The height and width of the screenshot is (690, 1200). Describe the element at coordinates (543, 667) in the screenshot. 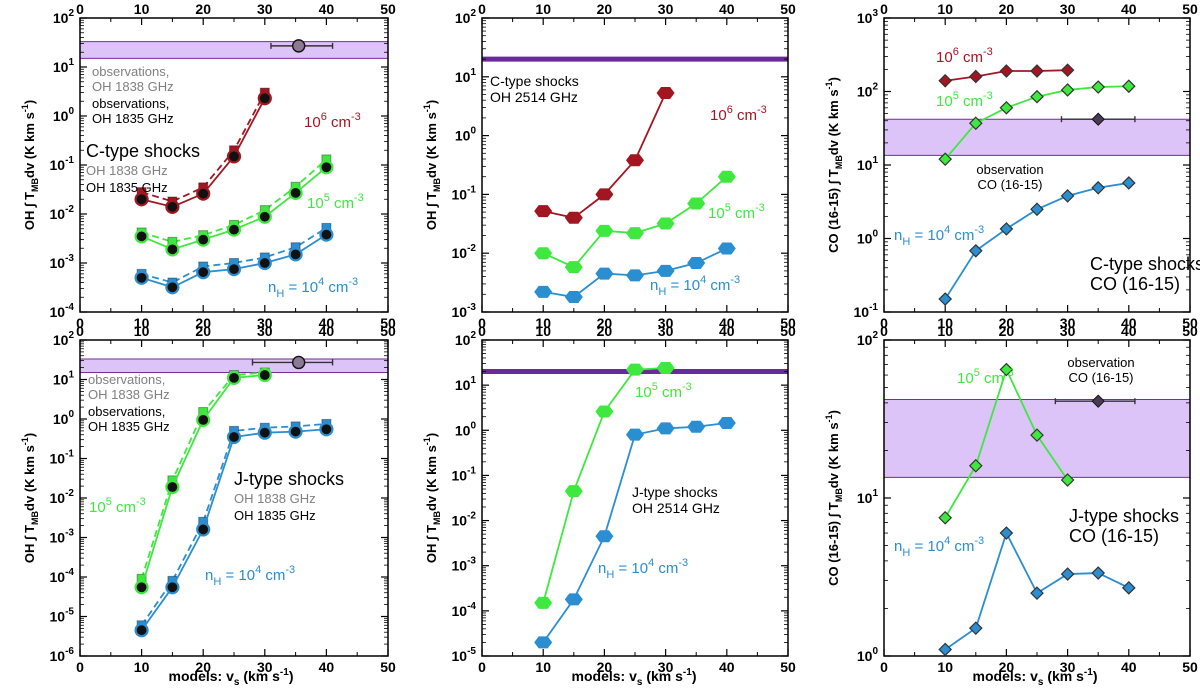

I see `p5-xtick-label: 10` at that location.